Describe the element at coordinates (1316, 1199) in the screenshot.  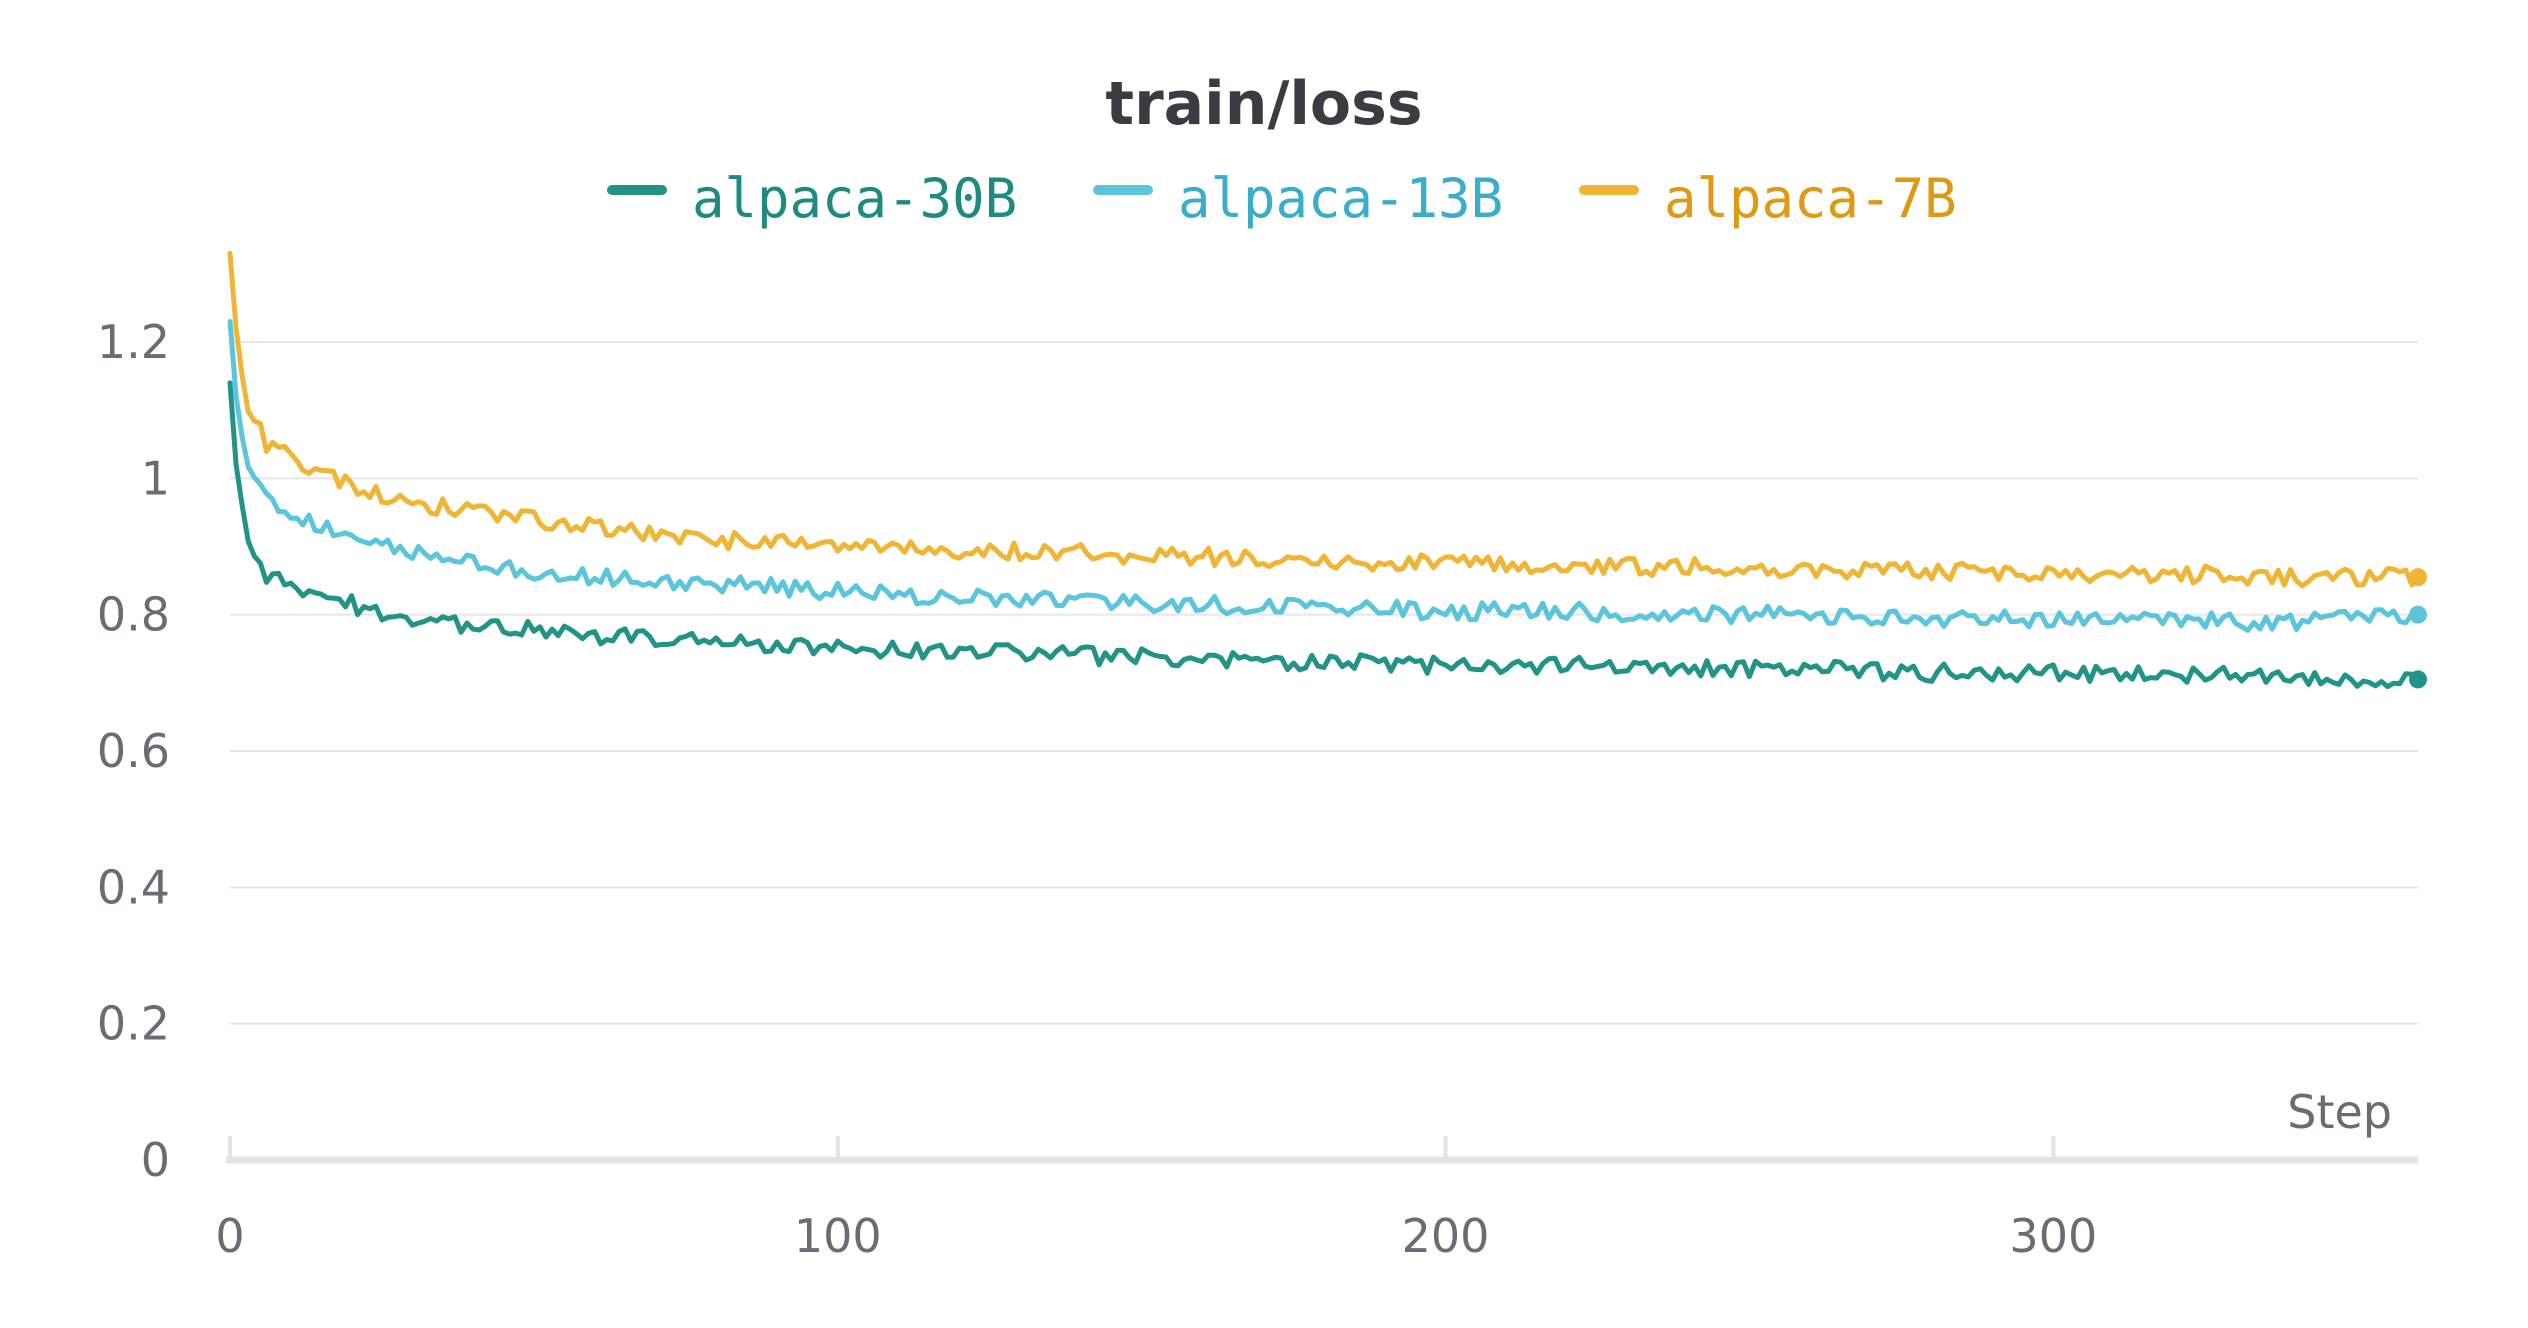
I see `x-axis: 0 100 200 300` at that location.